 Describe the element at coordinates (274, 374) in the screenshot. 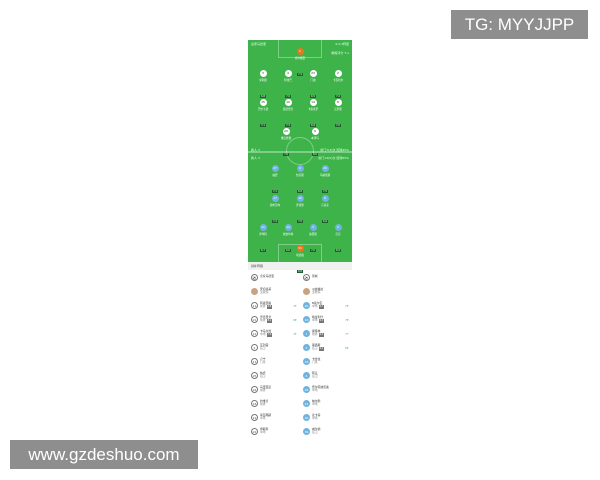

I see `bench-player: 25 纳乔 后卫` at that location.